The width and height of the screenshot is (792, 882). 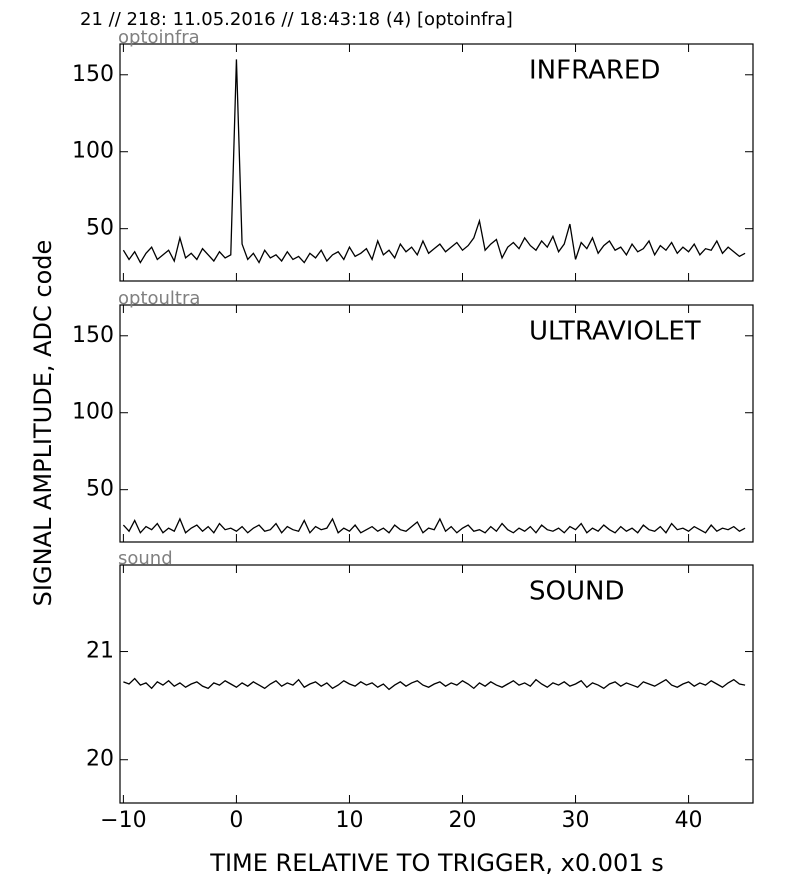 What do you see at coordinates (349, 820) in the screenshot?
I see `x-tick-label: 10` at bounding box center [349, 820].